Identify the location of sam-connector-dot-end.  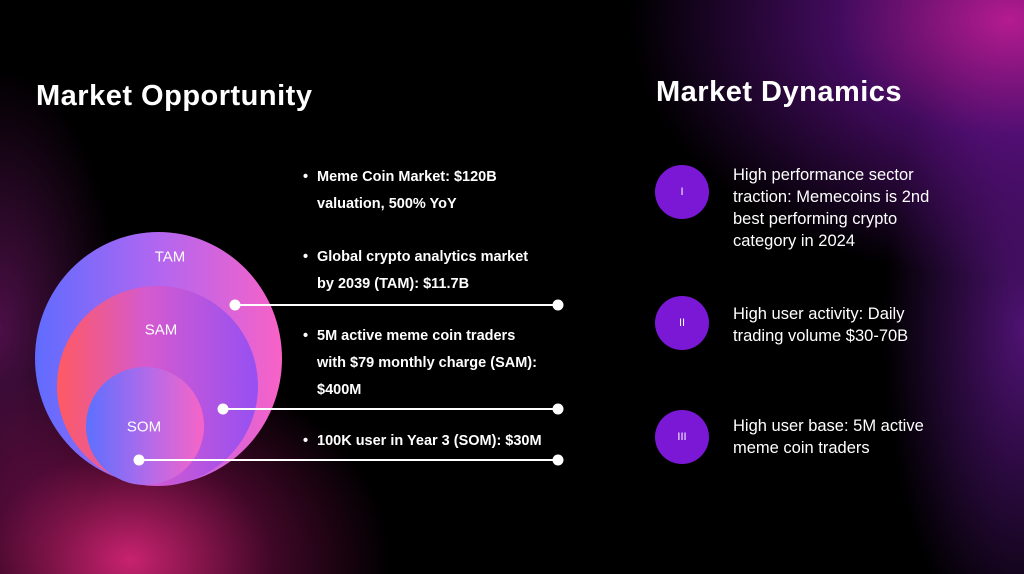
(558, 409).